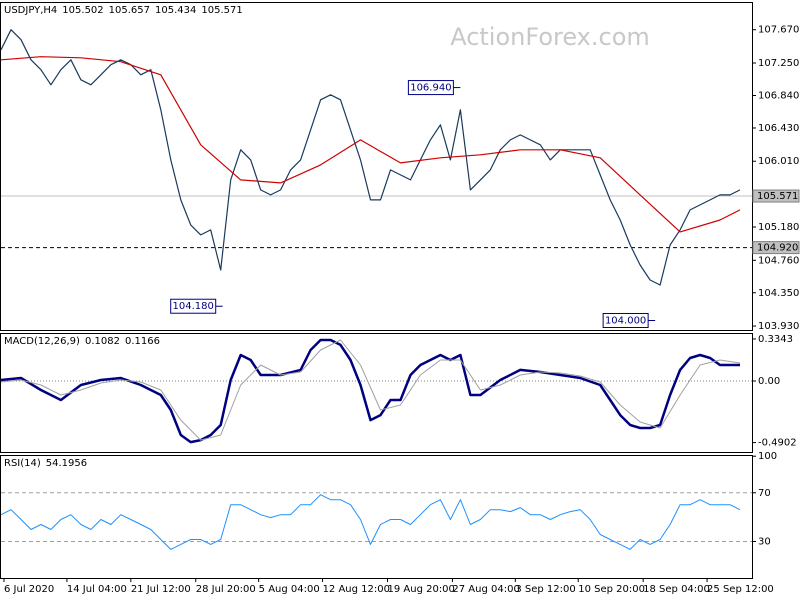  Describe the element at coordinates (142, 341) in the screenshot. I see `header-value: 0.1166` at that location.